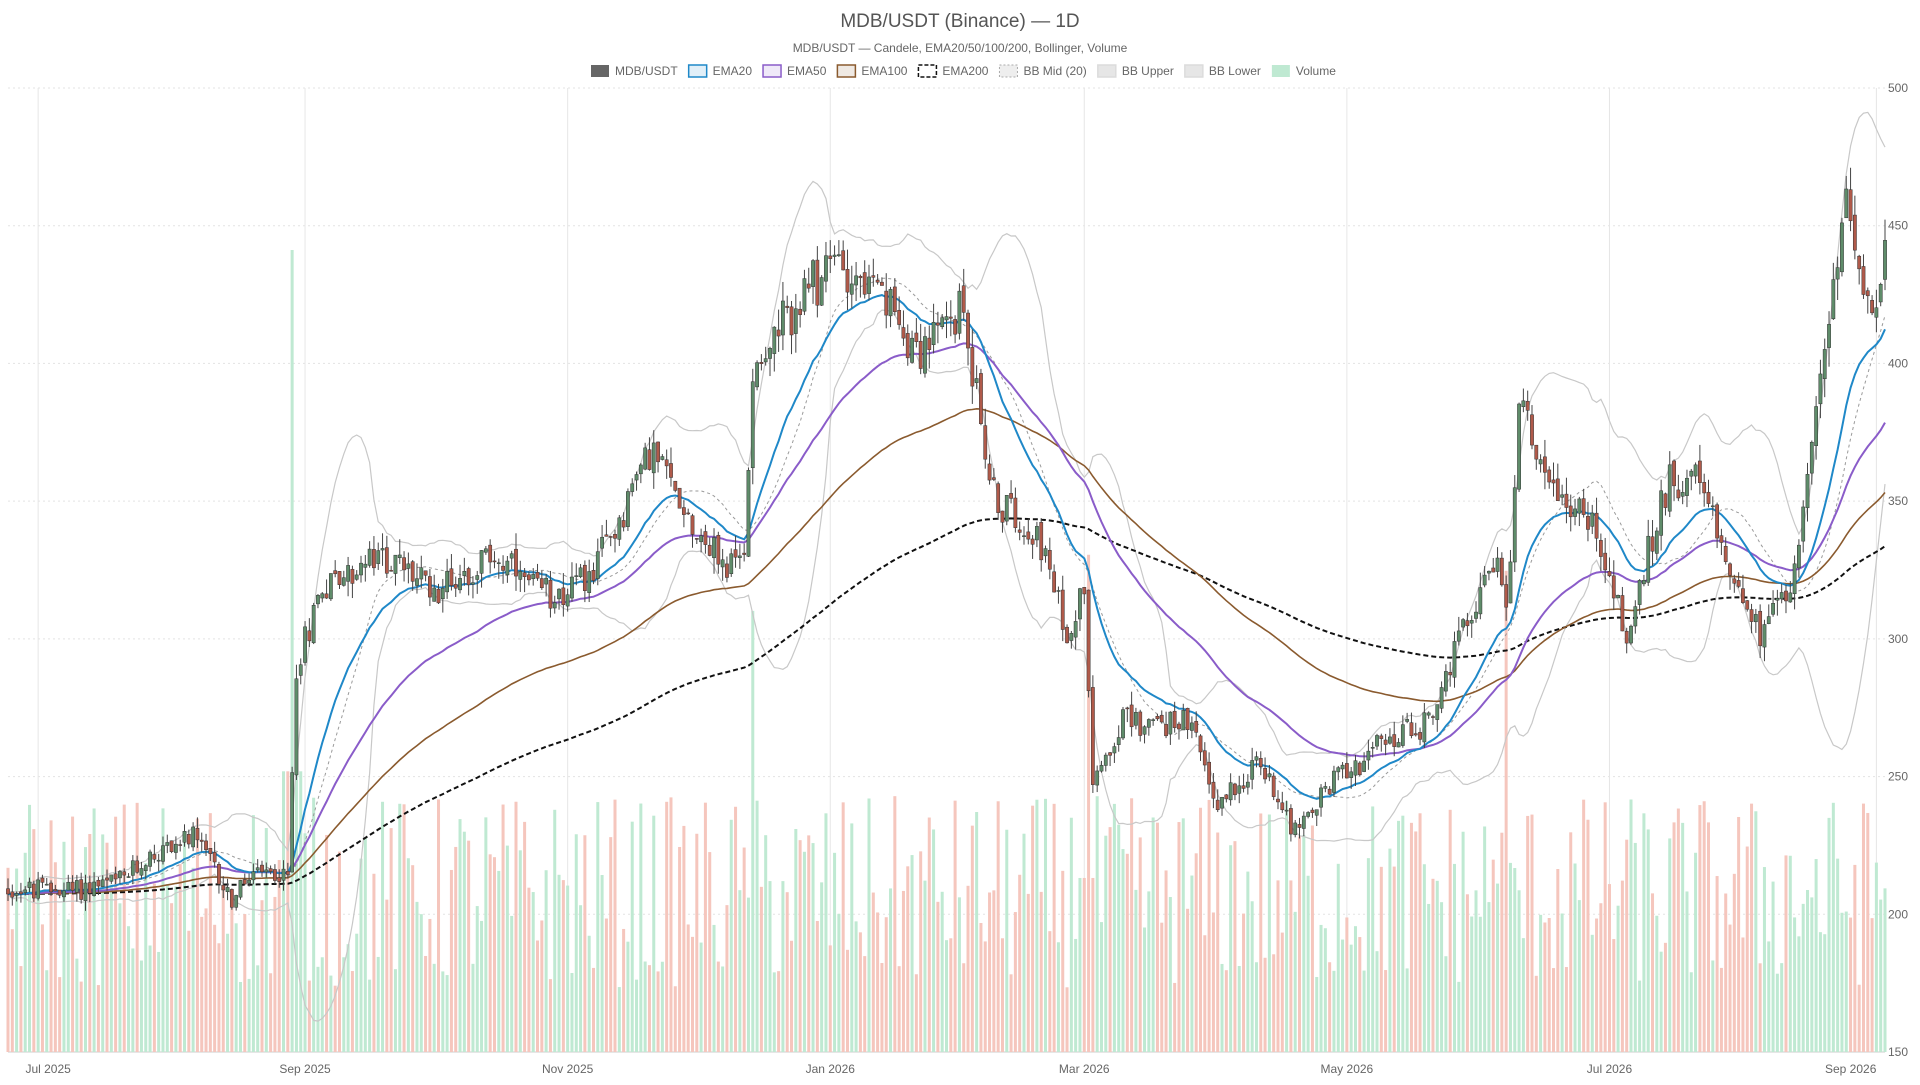  I want to click on legend-swatch, so click(600, 71).